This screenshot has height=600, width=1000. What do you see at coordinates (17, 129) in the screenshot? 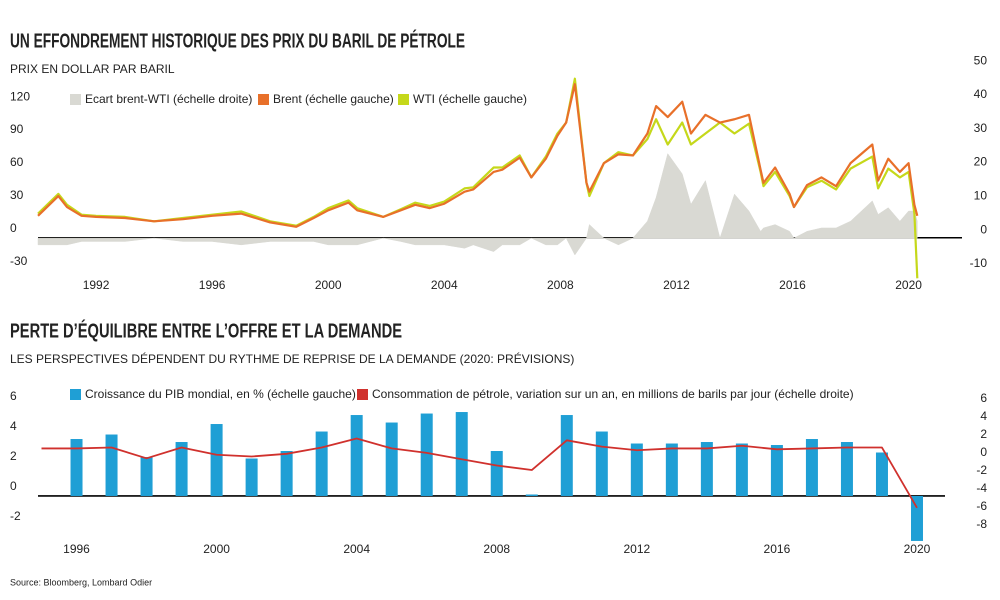
I see `y-tick-label: 90` at bounding box center [17, 129].